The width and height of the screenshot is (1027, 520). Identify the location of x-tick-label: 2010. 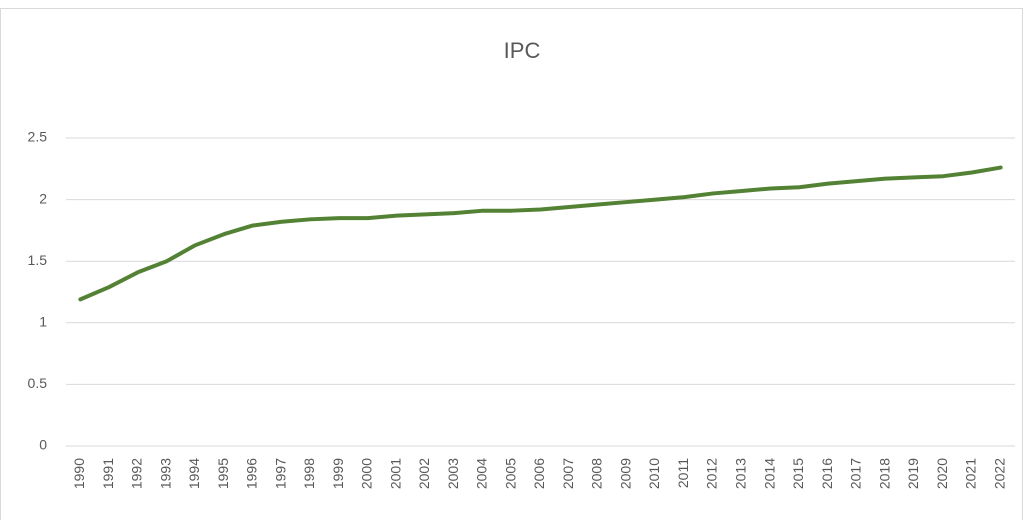
(654, 473).